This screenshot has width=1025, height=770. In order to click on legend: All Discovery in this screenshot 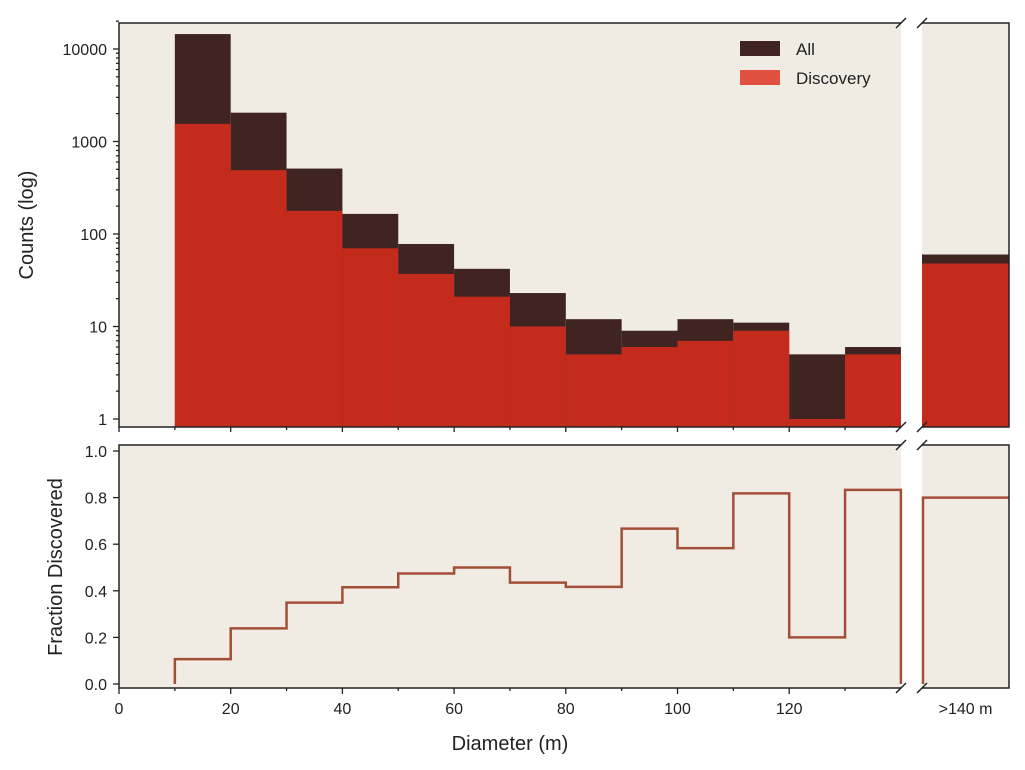, I will do `click(805, 64)`.